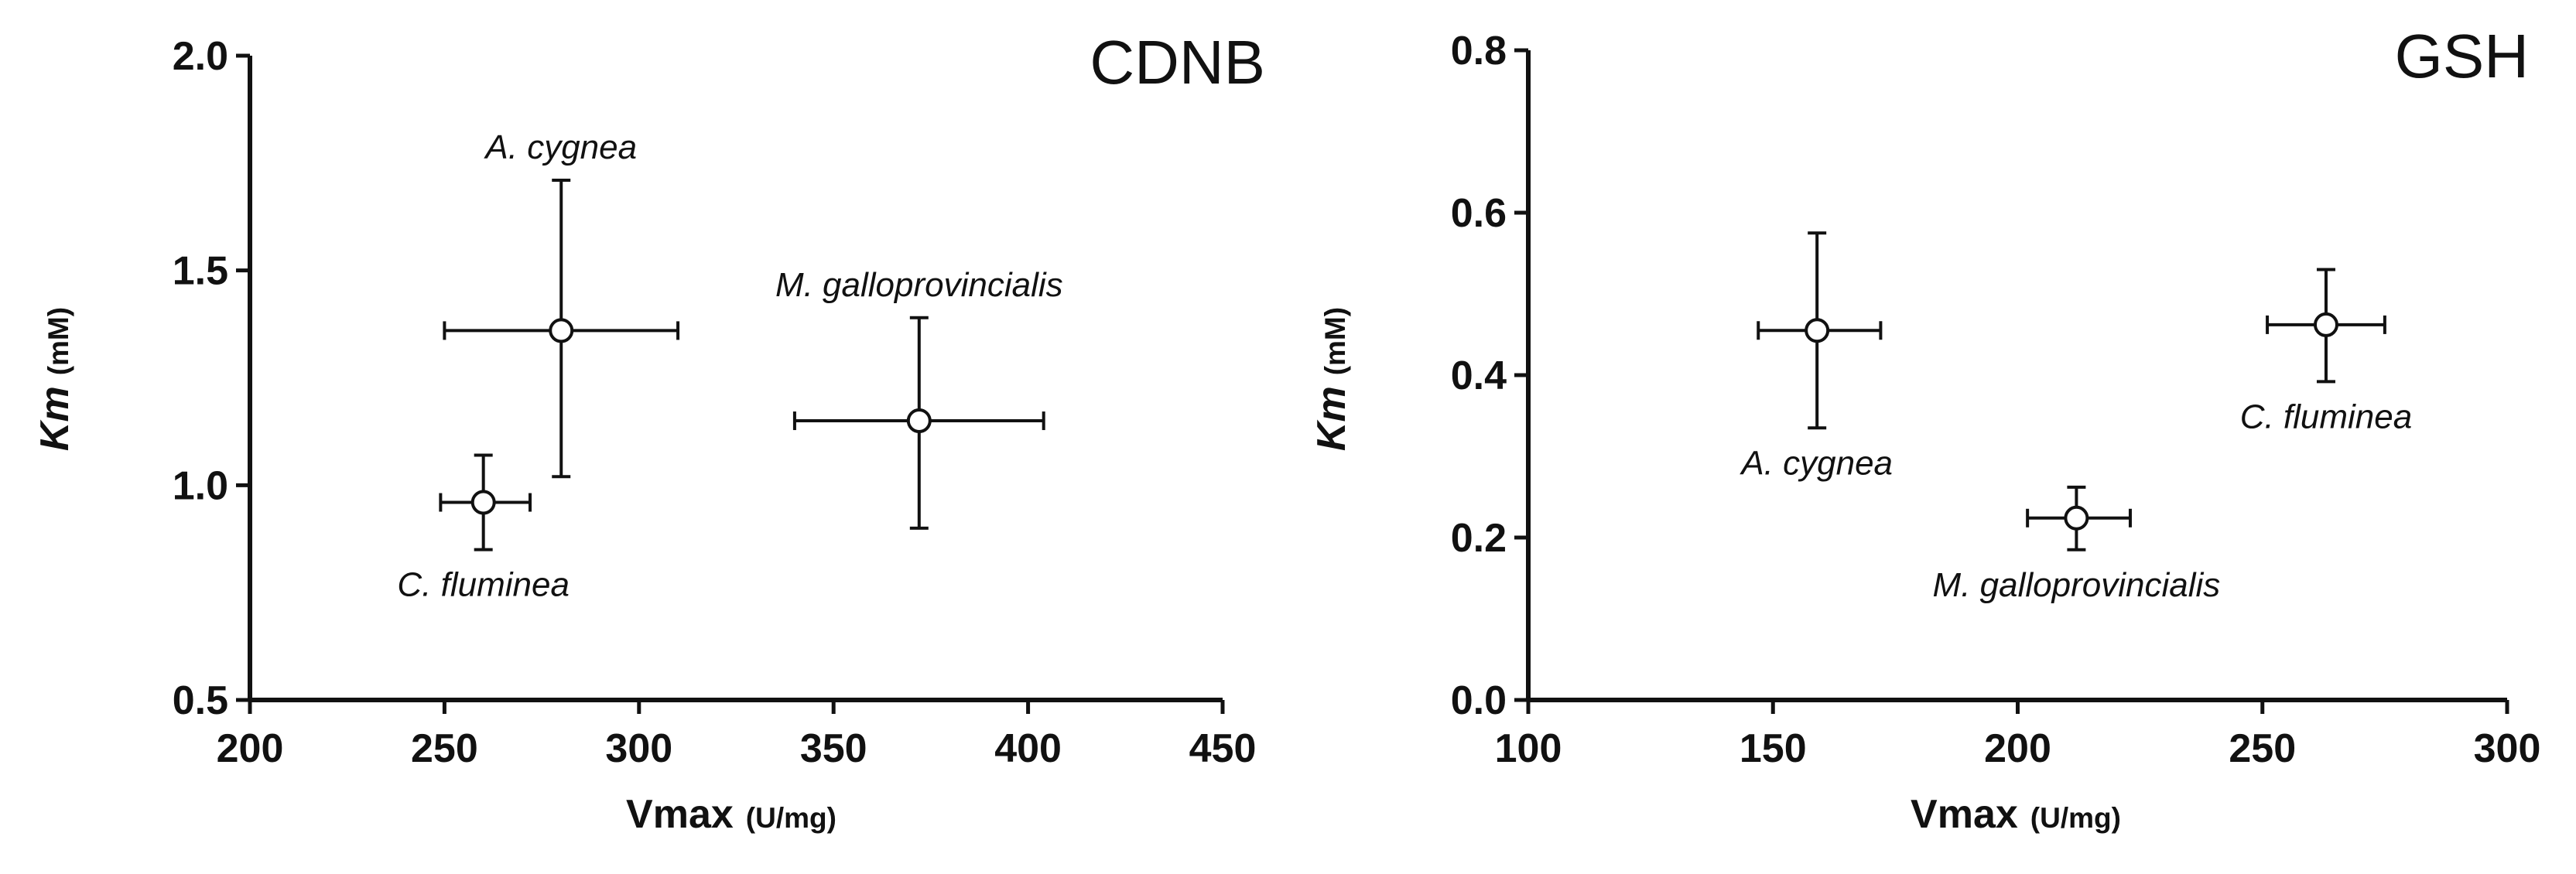 The height and width of the screenshot is (874, 2576). I want to click on y-tick-label: 0.6, so click(1479, 213).